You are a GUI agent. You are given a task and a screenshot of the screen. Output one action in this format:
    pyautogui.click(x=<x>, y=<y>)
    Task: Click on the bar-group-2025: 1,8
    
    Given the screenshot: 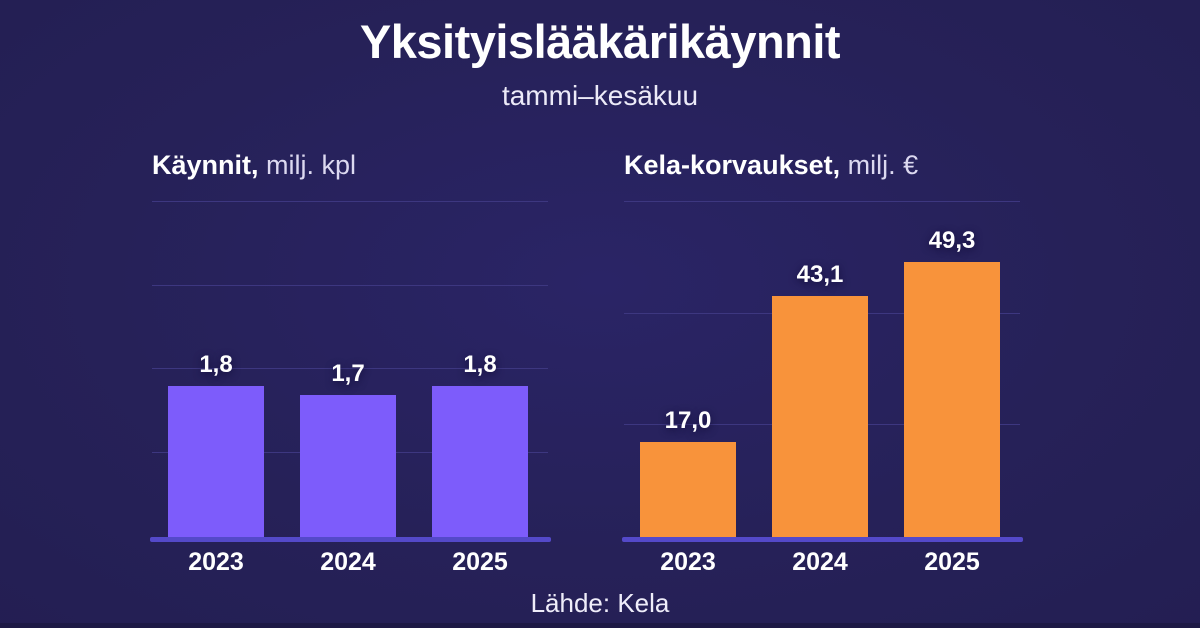 What is the action you would take?
    pyautogui.click(x=480, y=444)
    